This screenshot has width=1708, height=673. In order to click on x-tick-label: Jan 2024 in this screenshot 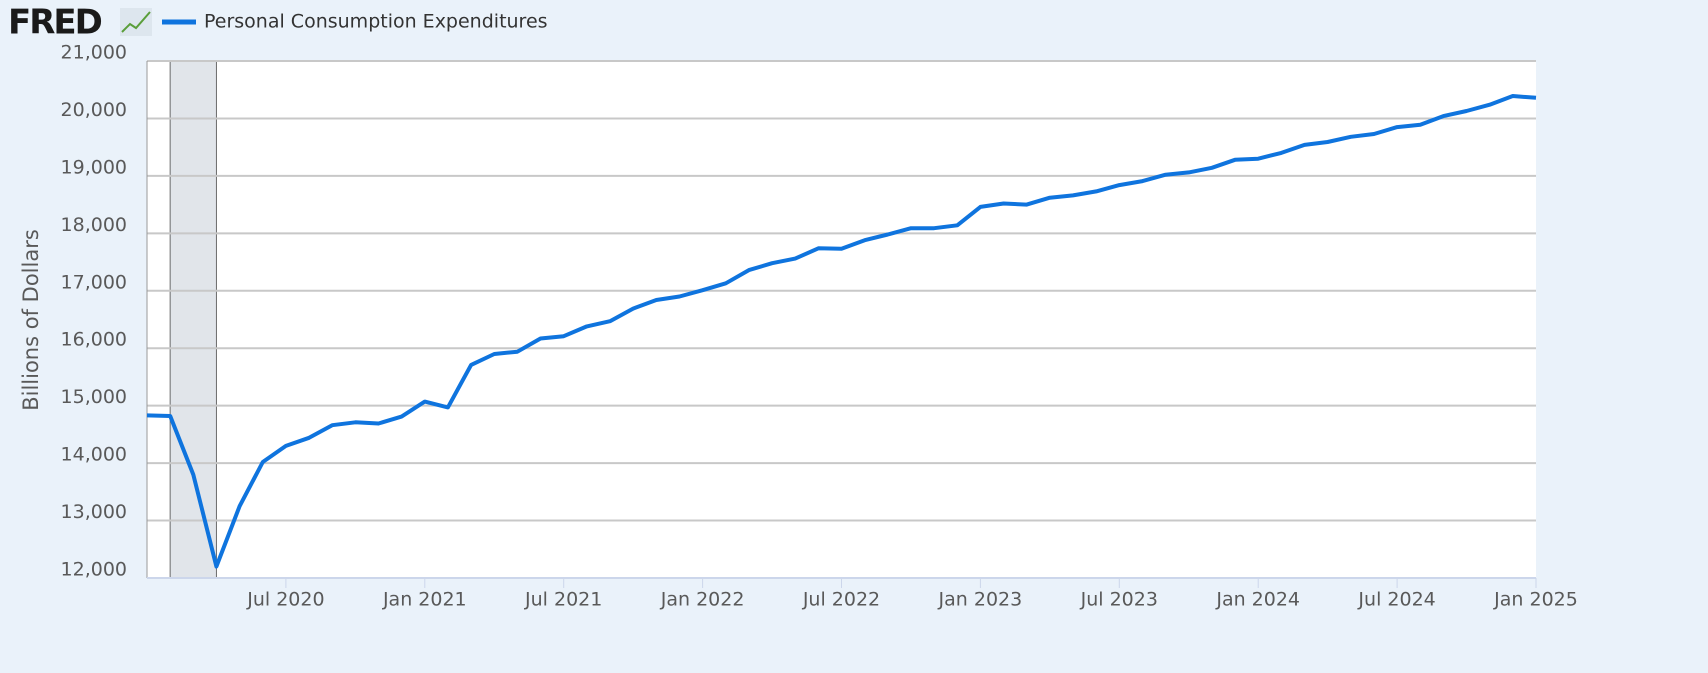, I will do `click(1257, 600)`.